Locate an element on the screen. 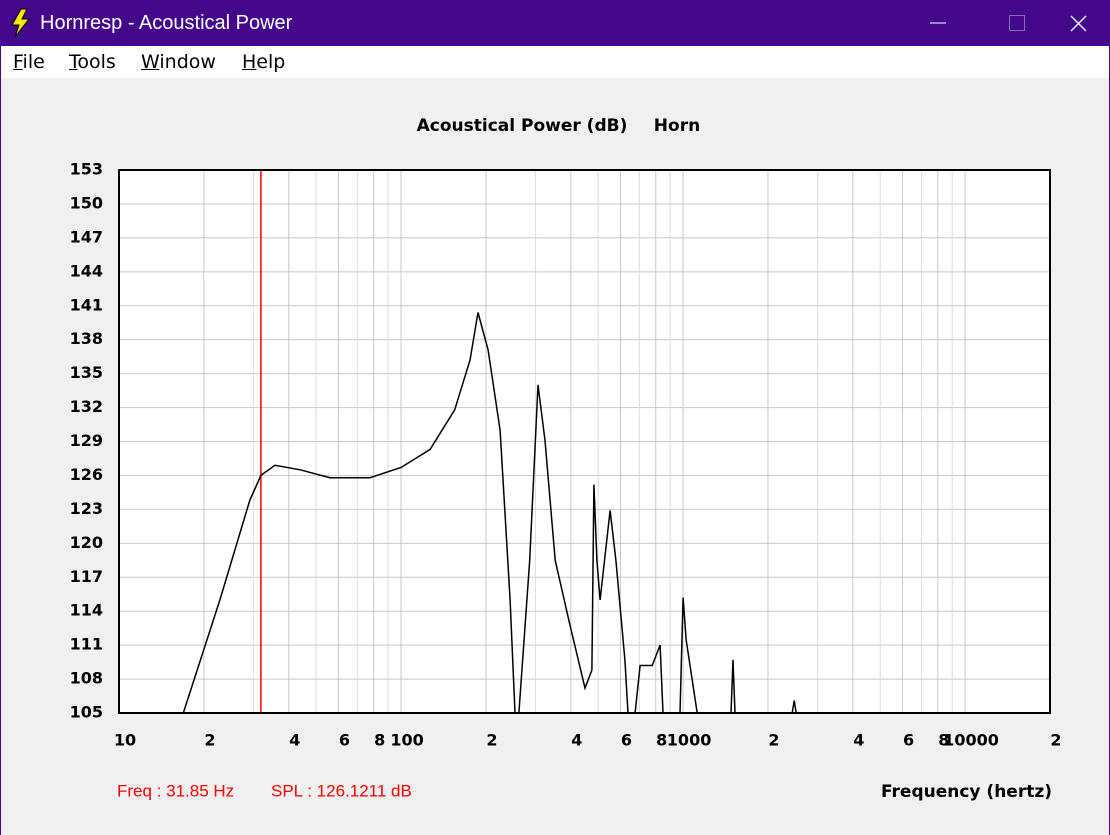 The height and width of the screenshot is (835, 1110). x-axis-label: Frequency (hertz) is located at coordinates (966, 792).